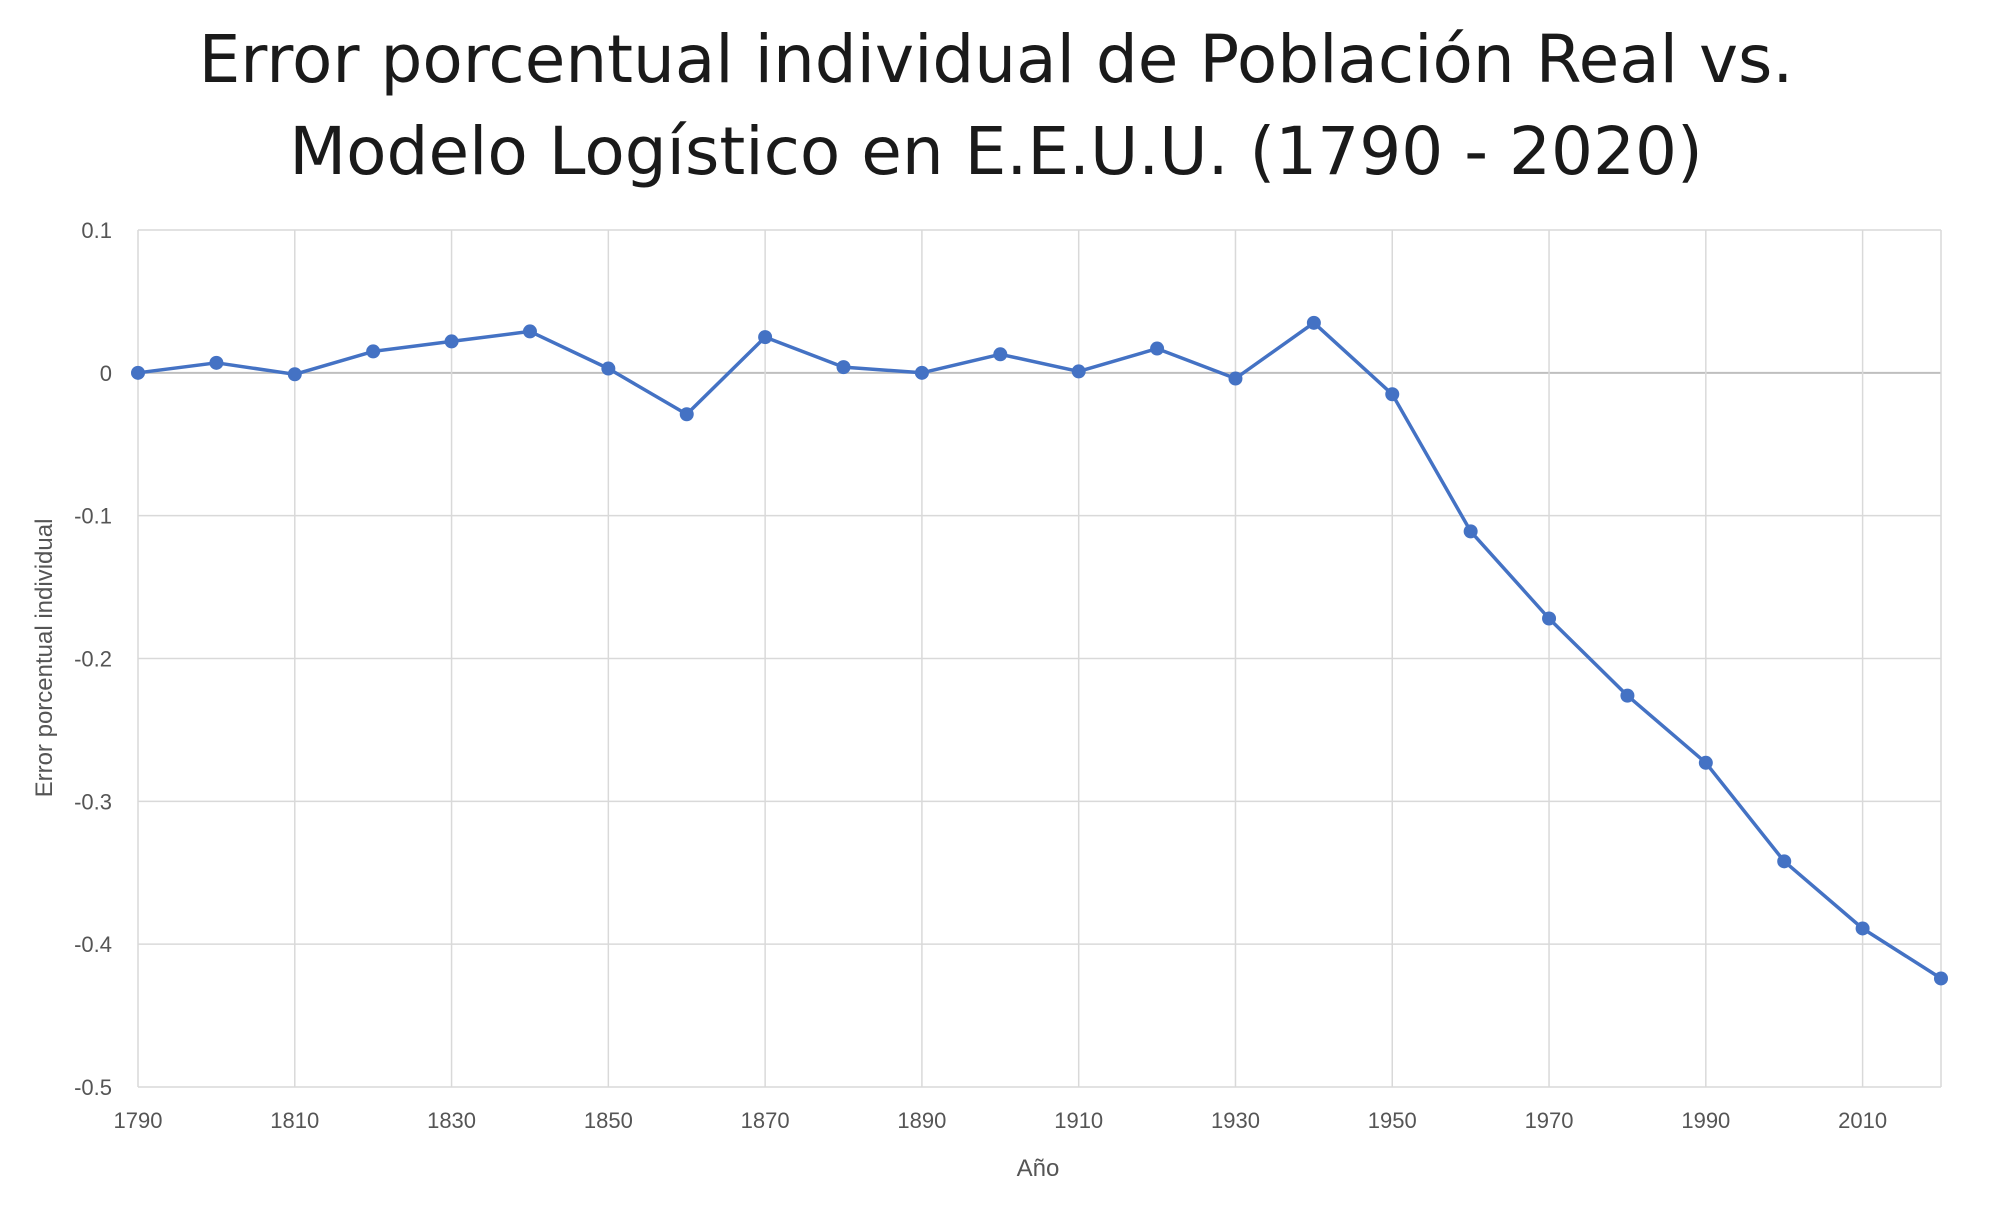  What do you see at coordinates (93, 659) in the screenshot?
I see `y-tick-label: -0.2` at bounding box center [93, 659].